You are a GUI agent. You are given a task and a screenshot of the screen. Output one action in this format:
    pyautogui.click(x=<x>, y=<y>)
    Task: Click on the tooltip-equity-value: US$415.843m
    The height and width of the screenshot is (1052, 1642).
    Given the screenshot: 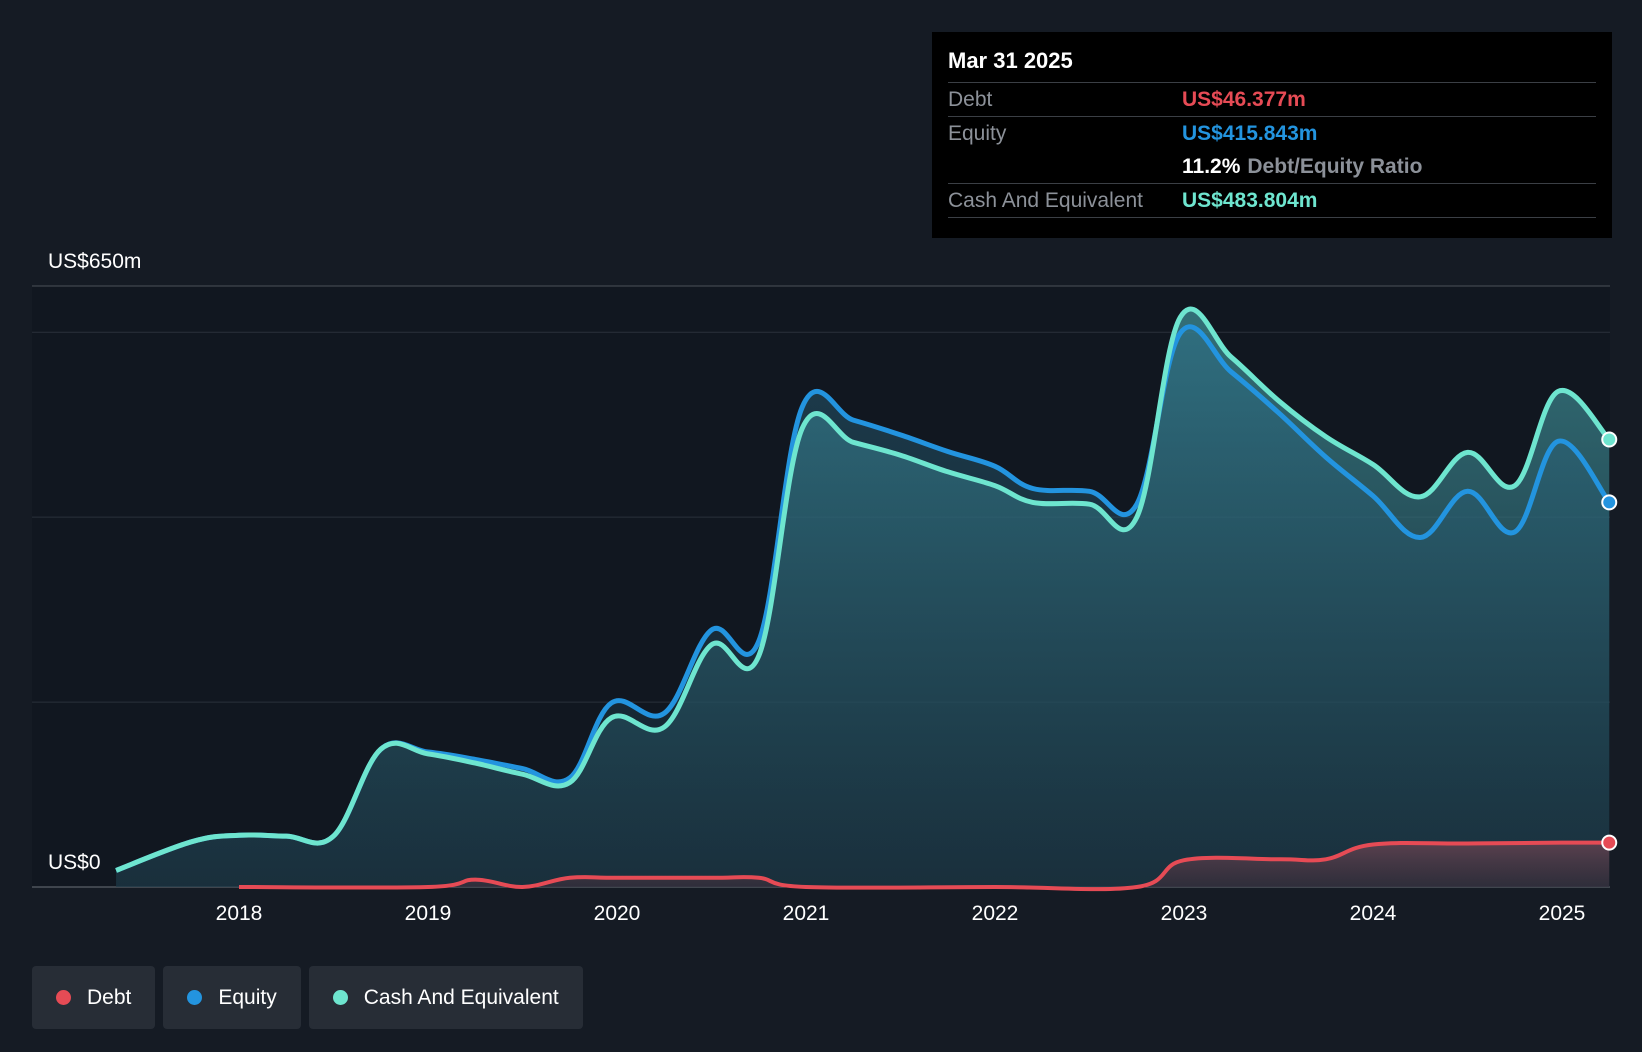 What is the action you would take?
    pyautogui.click(x=1250, y=133)
    